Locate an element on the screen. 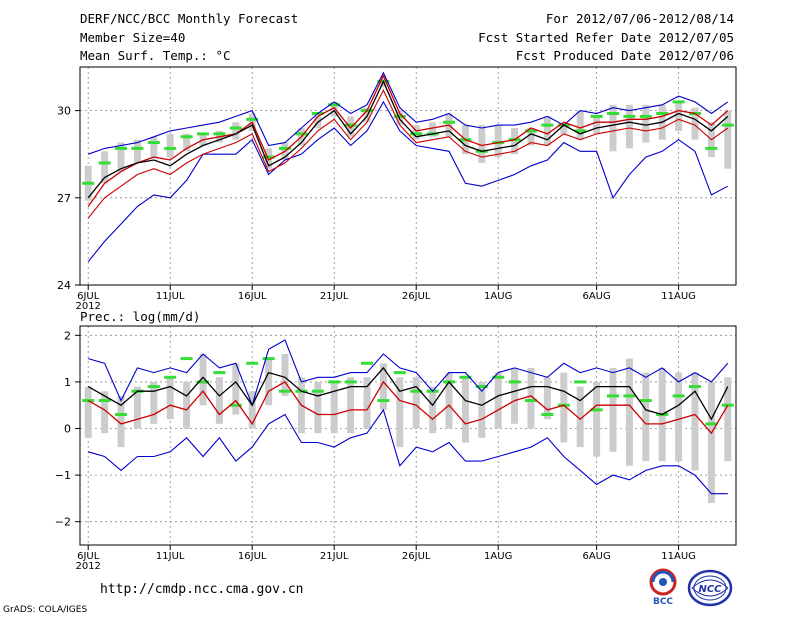 The width and height of the screenshot is (800, 618). chart-title: DERF/NCC/BCC Monthly Forecast is located at coordinates (189, 18).